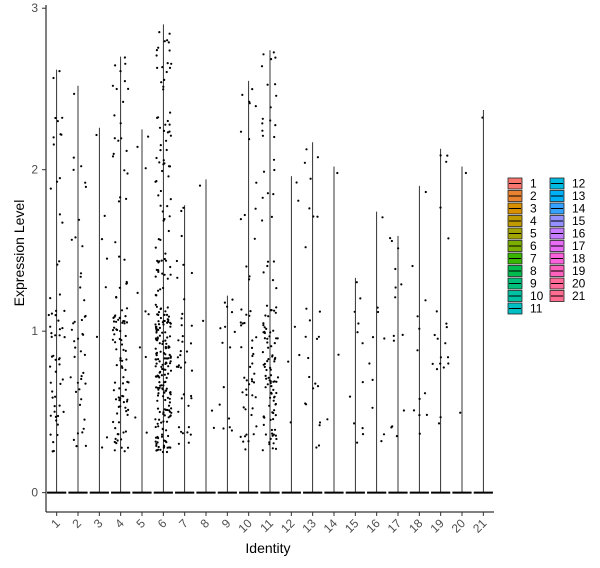 Image resolution: width=600 pixels, height=568 pixels. I want to click on legend-label-21: 21, so click(579, 296).